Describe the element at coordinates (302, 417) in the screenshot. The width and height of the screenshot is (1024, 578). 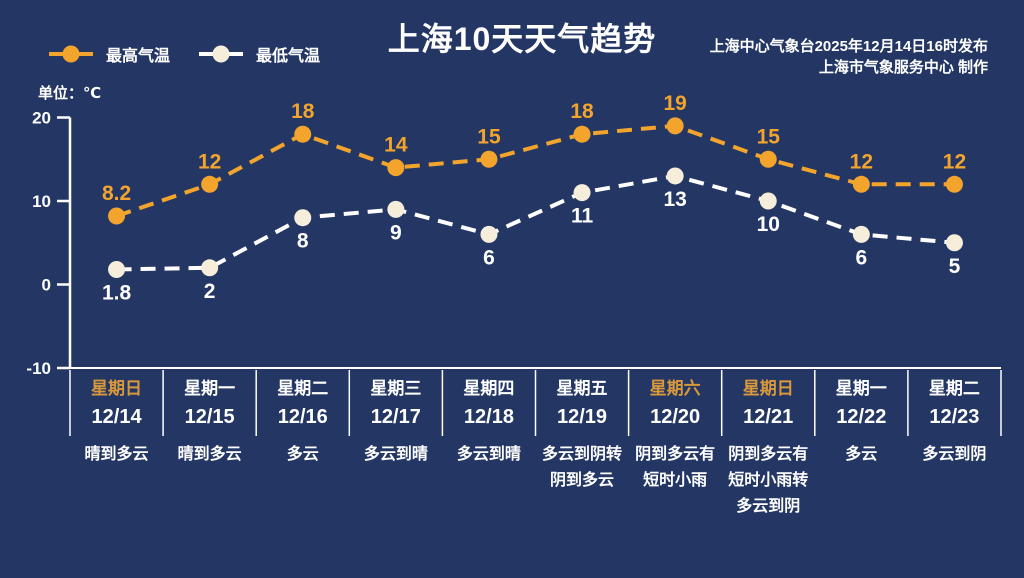
I see `date-label: 12/16` at that location.